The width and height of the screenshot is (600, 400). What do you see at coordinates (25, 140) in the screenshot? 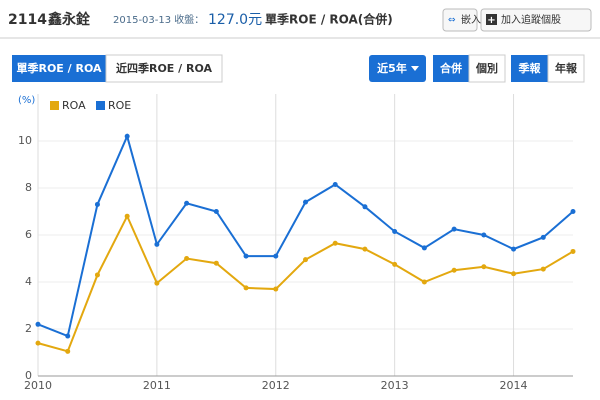
I see `y-tick-label: 10` at bounding box center [25, 140].